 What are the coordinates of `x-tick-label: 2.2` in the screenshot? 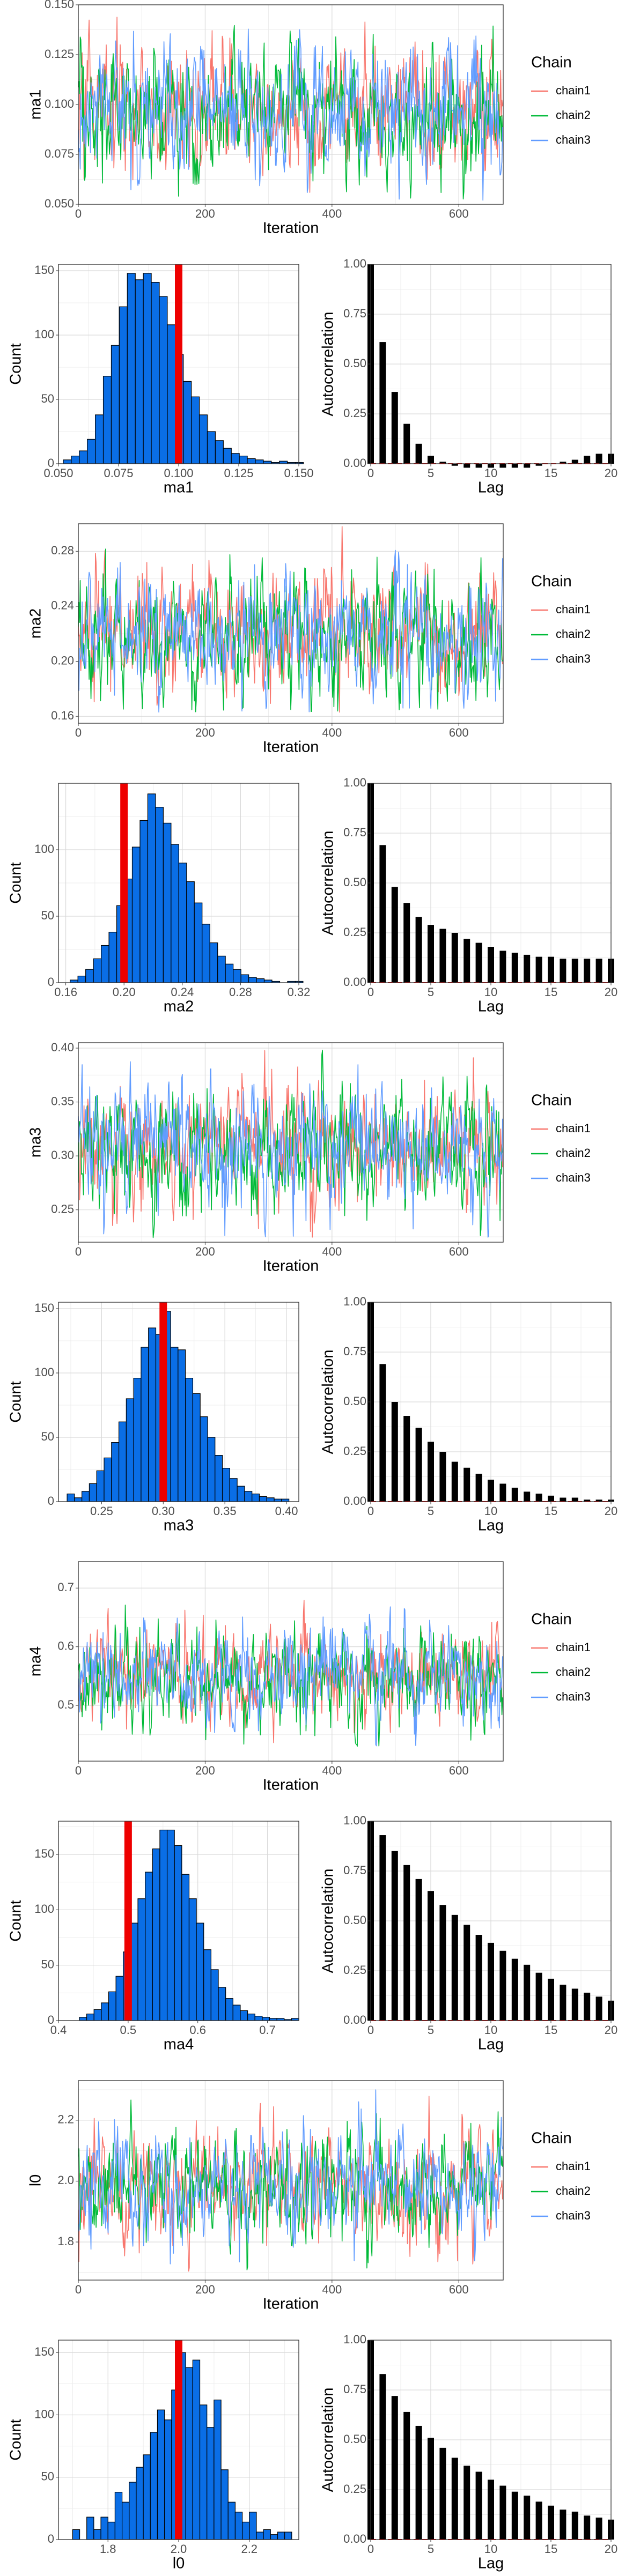 It's located at (250, 2549).